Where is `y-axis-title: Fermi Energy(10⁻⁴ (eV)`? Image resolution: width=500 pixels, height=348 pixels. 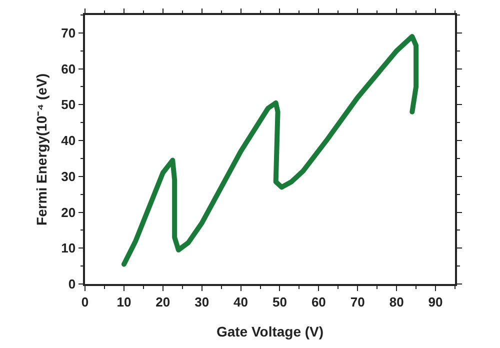
y-axis-title: Fermi Energy(10⁻⁴ (eV) is located at coordinates (42, 150).